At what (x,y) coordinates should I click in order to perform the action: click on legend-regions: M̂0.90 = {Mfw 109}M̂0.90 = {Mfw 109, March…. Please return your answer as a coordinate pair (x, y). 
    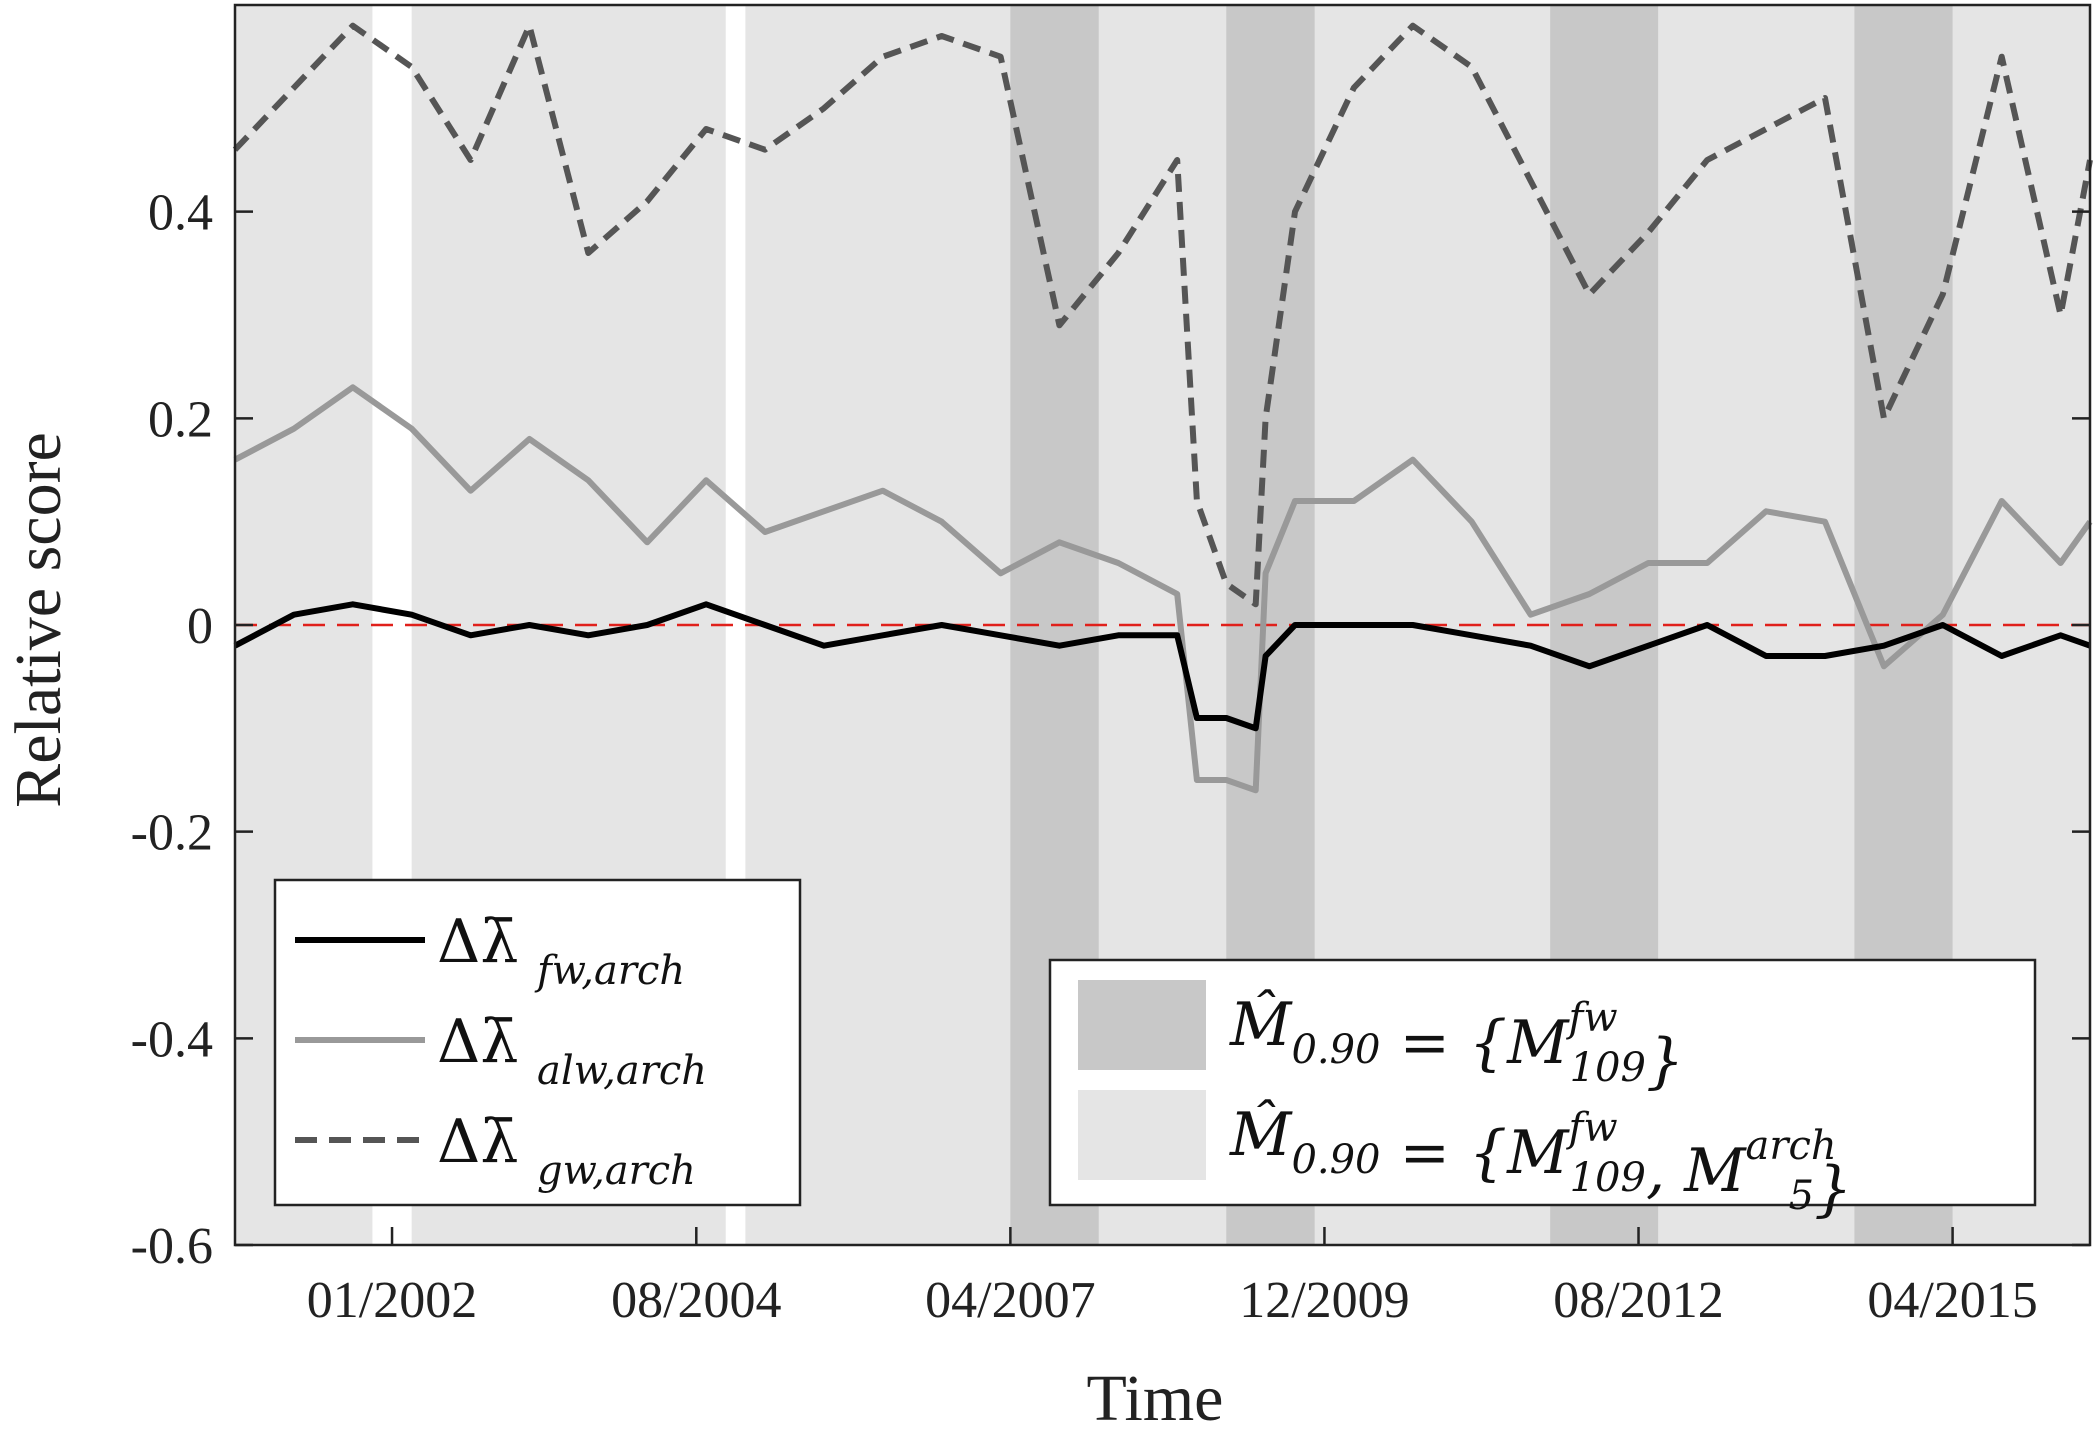
    Looking at the image, I should click on (1542, 1091).